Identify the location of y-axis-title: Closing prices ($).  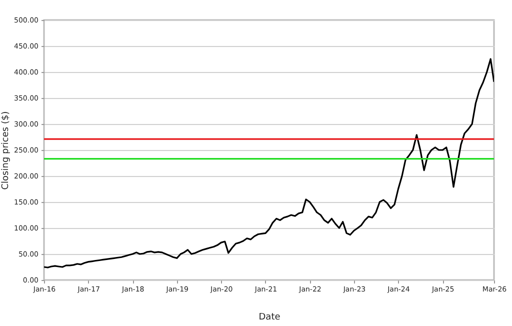
(6, 150).